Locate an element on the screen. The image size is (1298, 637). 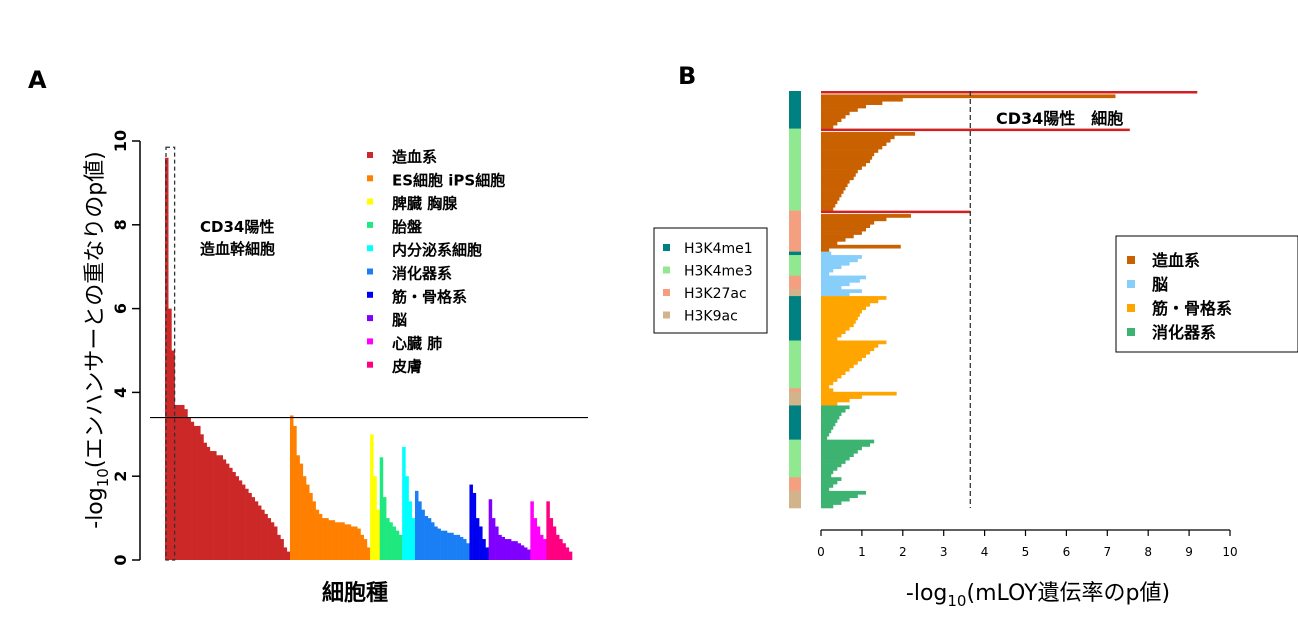
y-tick-label: 10 is located at coordinates (120, 141).